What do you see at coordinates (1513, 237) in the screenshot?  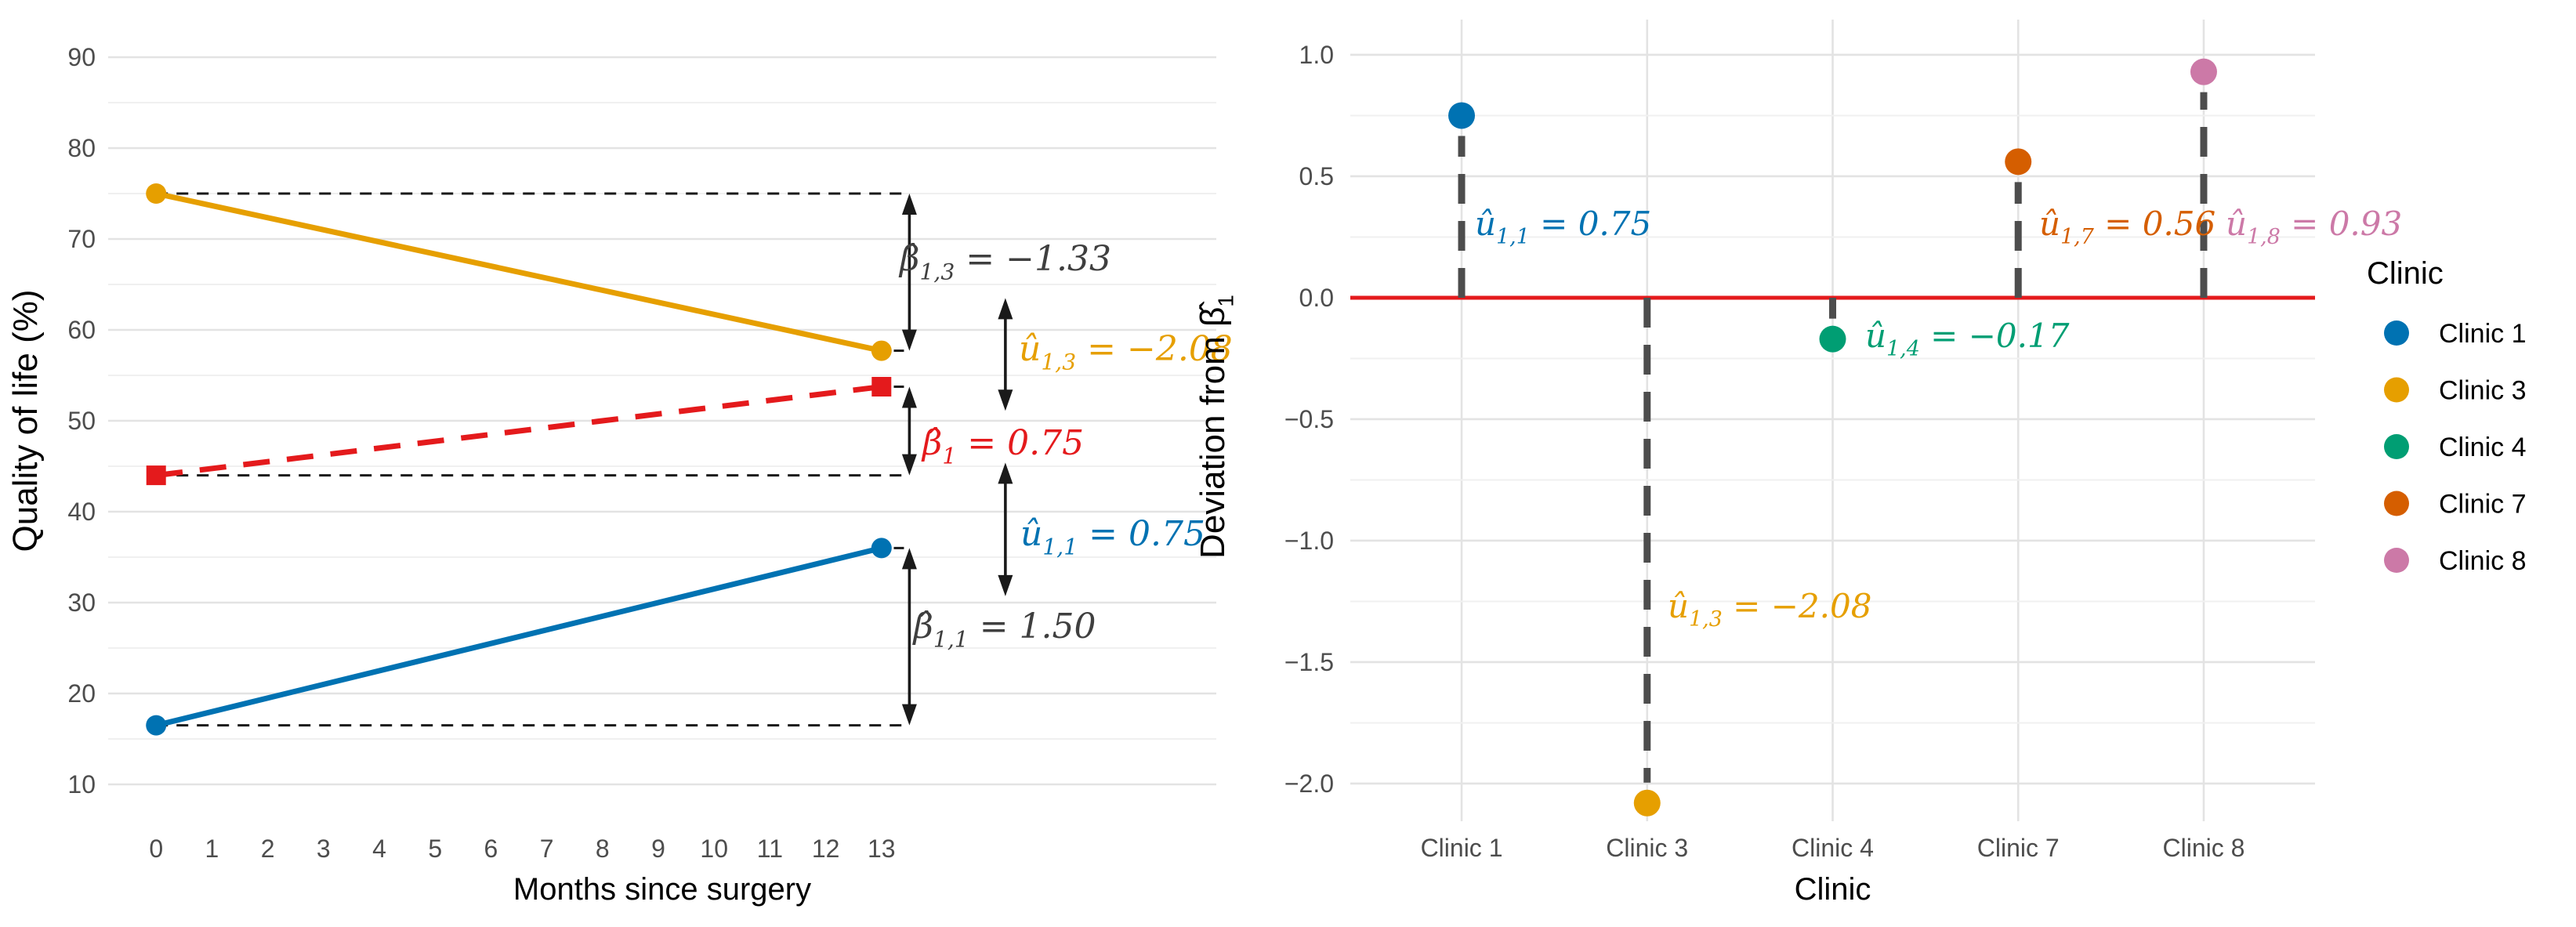 I see `right-u-1-1-label-sub: 1,1` at bounding box center [1513, 237].